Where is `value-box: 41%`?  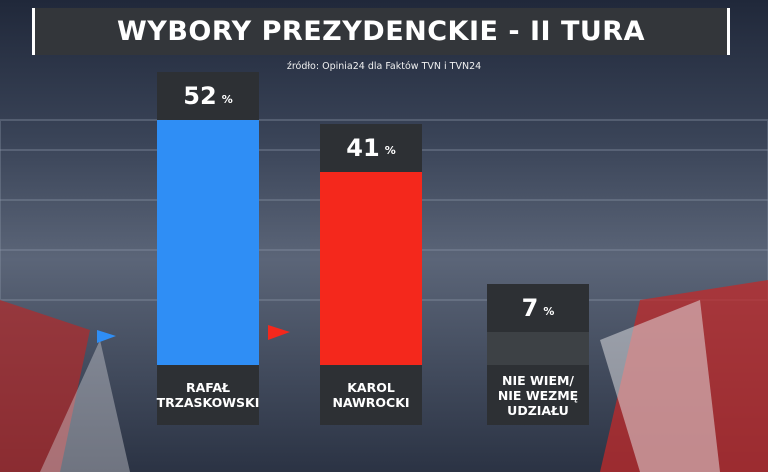 value-box: 41% is located at coordinates (371, 147).